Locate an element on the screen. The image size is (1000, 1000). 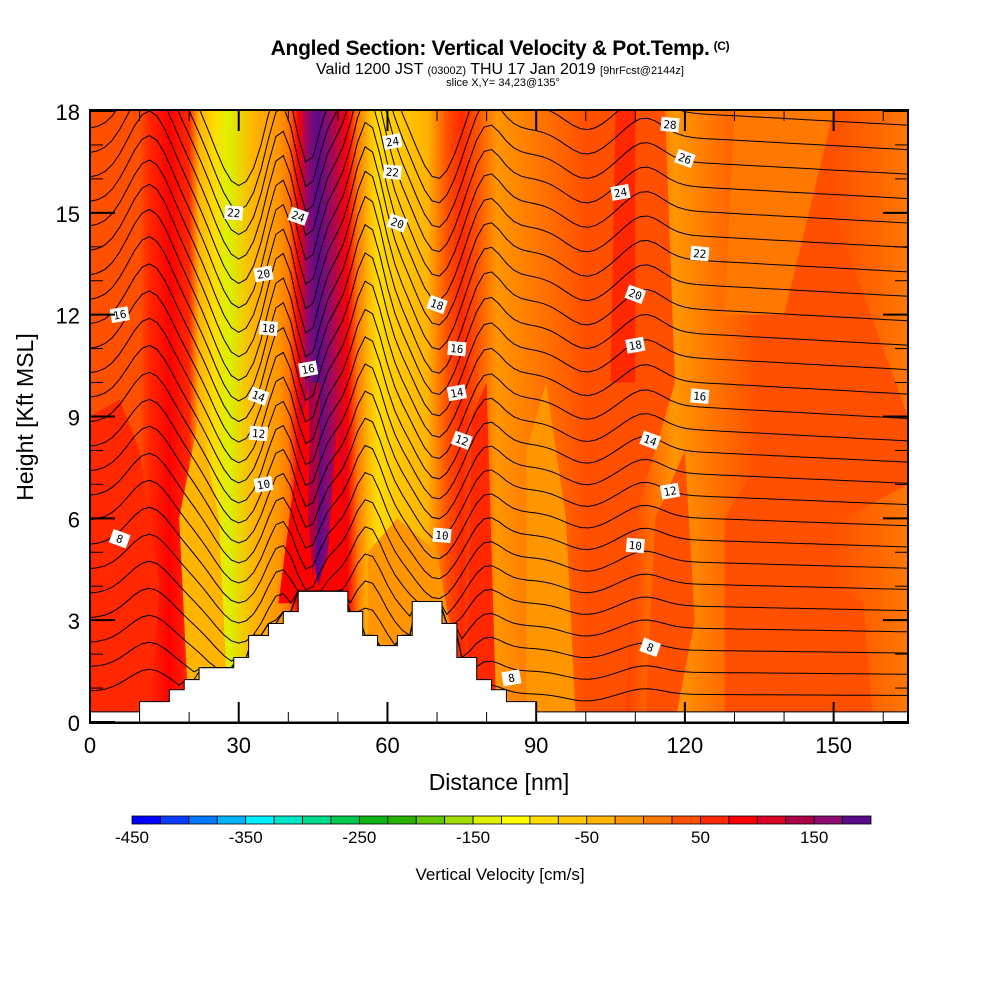
colorbar-tick-label: -250 is located at coordinates (359, 837).